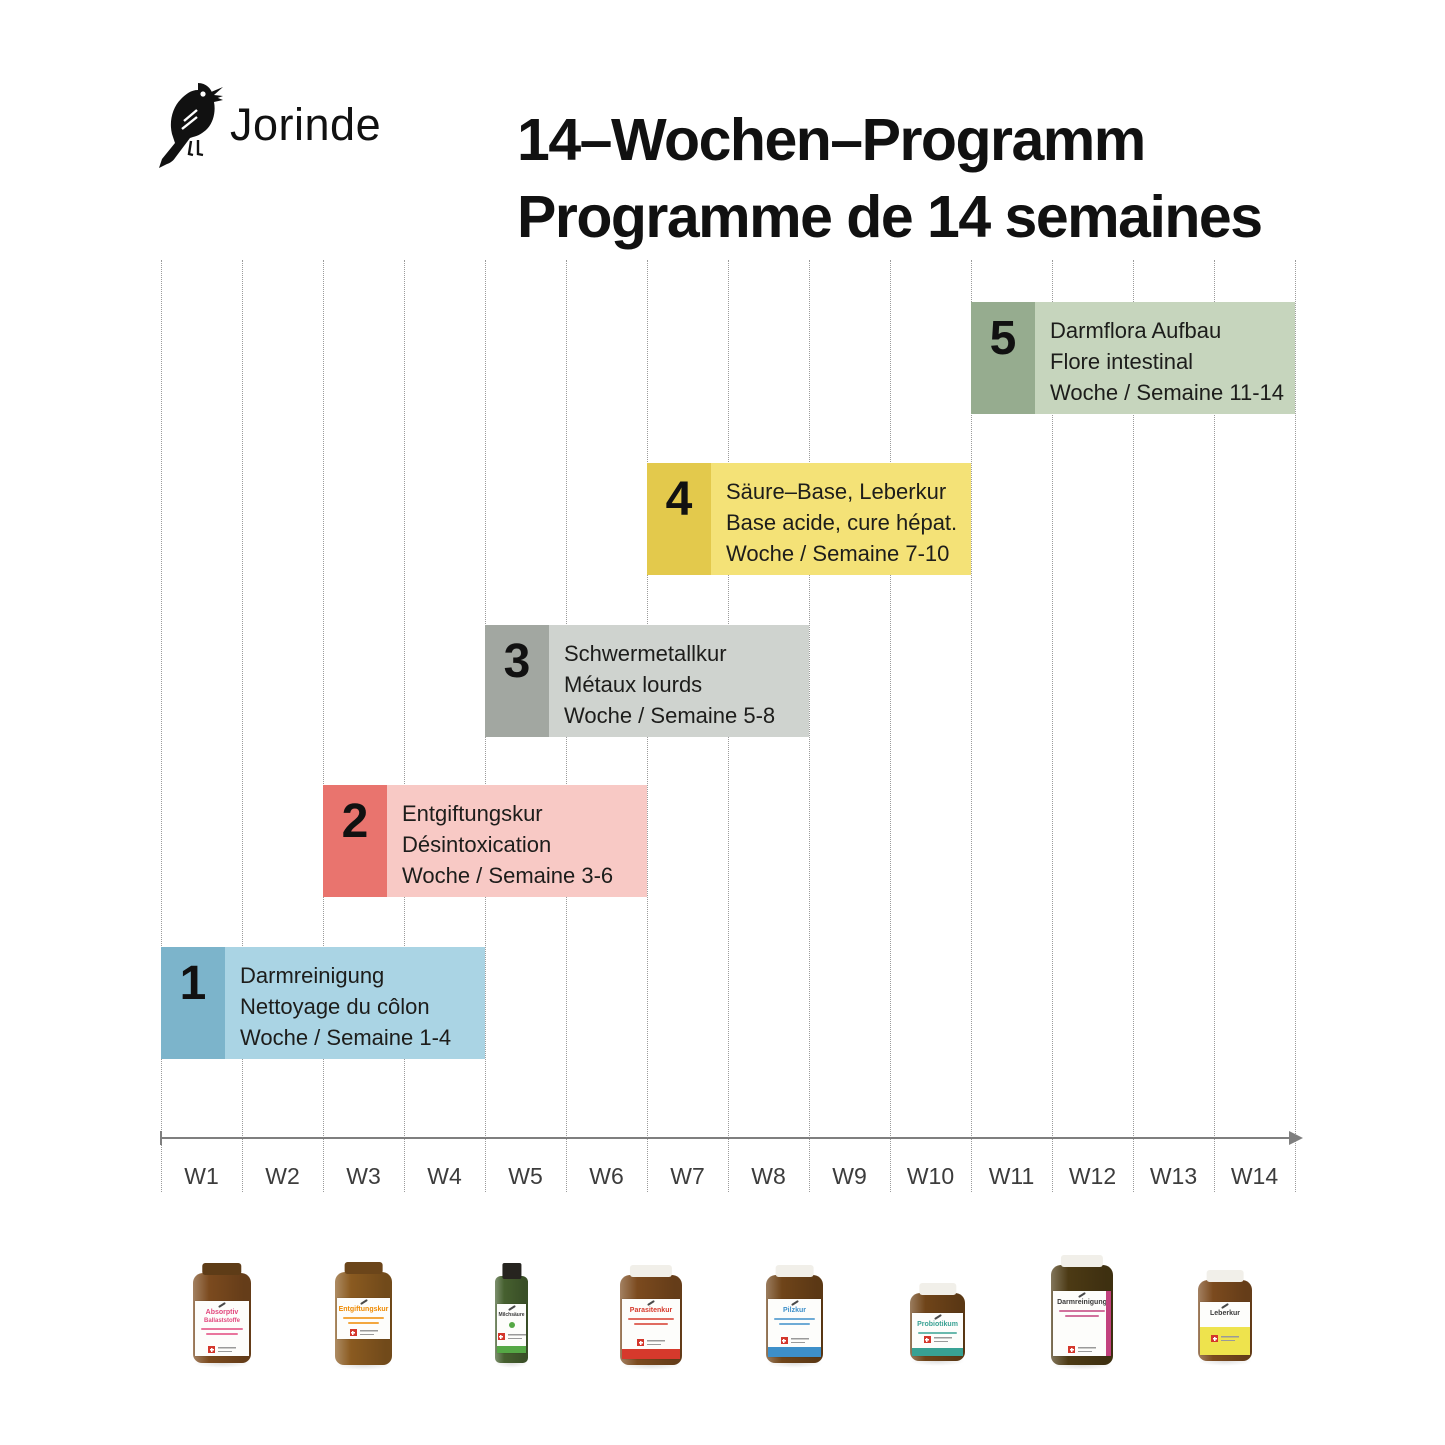 Image resolution: width=1445 pixels, height=1445 pixels. Describe the element at coordinates (472, 813) in the screenshot. I see `phase-2-title-de: Entgiftungskur` at that location.